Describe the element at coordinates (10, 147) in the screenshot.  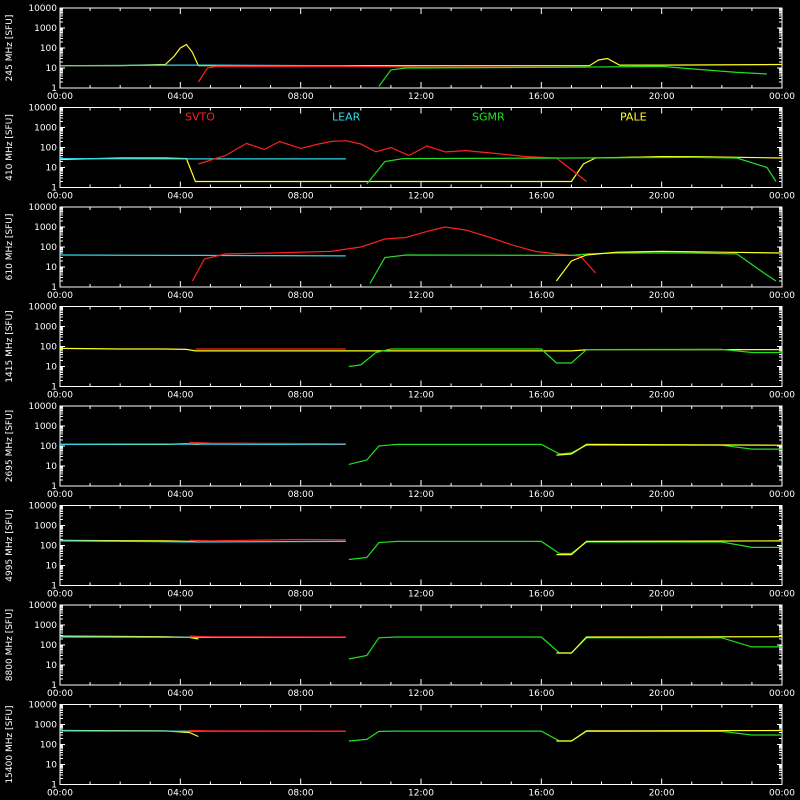
I see `y-axis-label: 410 MHz [SFU]` at that location.